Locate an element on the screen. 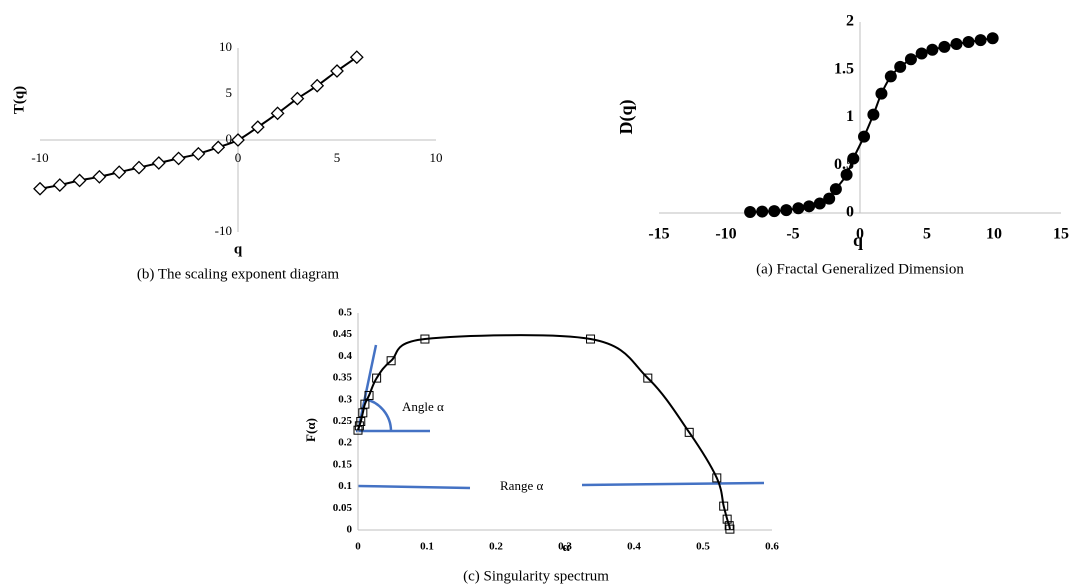 This screenshot has height=587, width=1072. y-tick-label: 10 is located at coordinates (225, 46).